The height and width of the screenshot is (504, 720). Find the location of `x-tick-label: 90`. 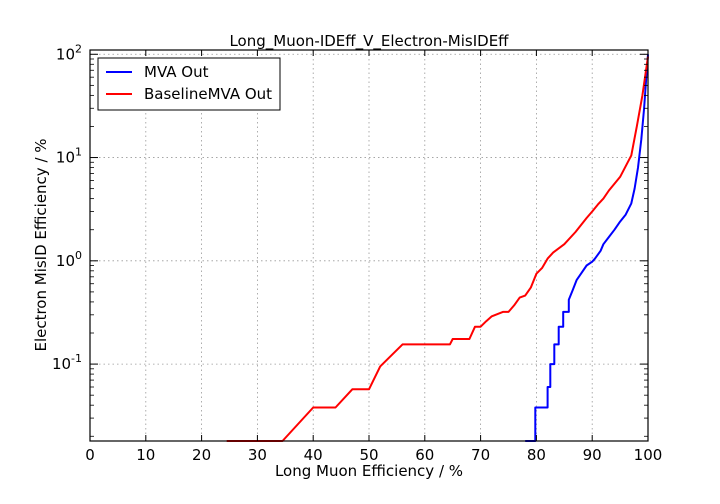

x-tick-label: 90 is located at coordinates (592, 455).